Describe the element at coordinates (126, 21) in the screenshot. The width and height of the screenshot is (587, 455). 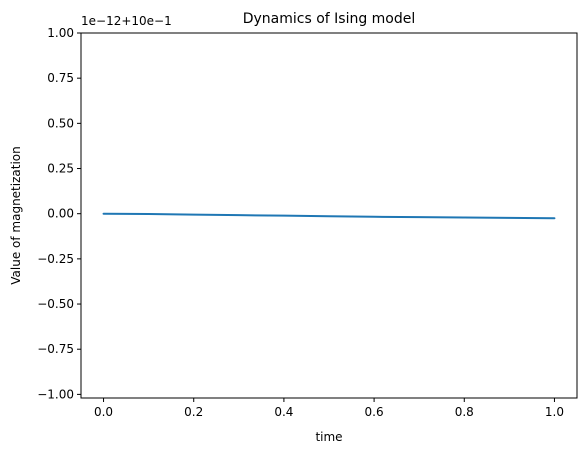
I see `y-axis-offset-text: 1e−12+10e−1` at that location.